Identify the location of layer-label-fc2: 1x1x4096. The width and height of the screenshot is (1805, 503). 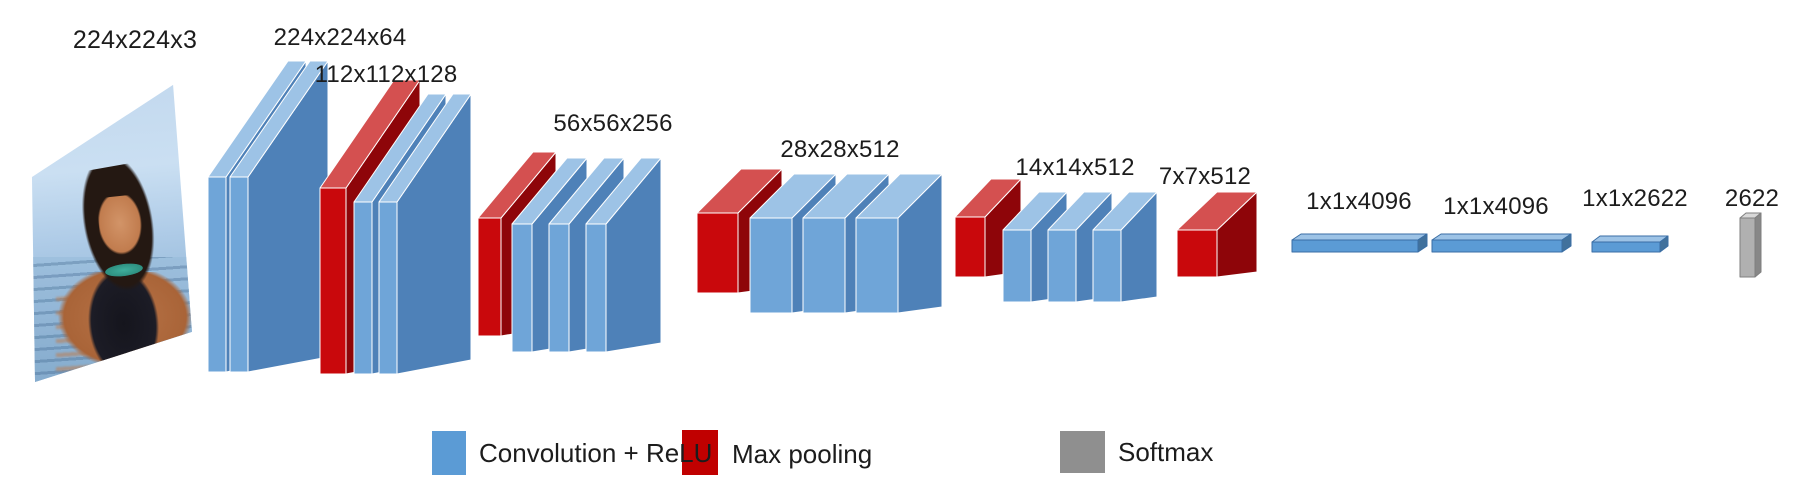
(1496, 206).